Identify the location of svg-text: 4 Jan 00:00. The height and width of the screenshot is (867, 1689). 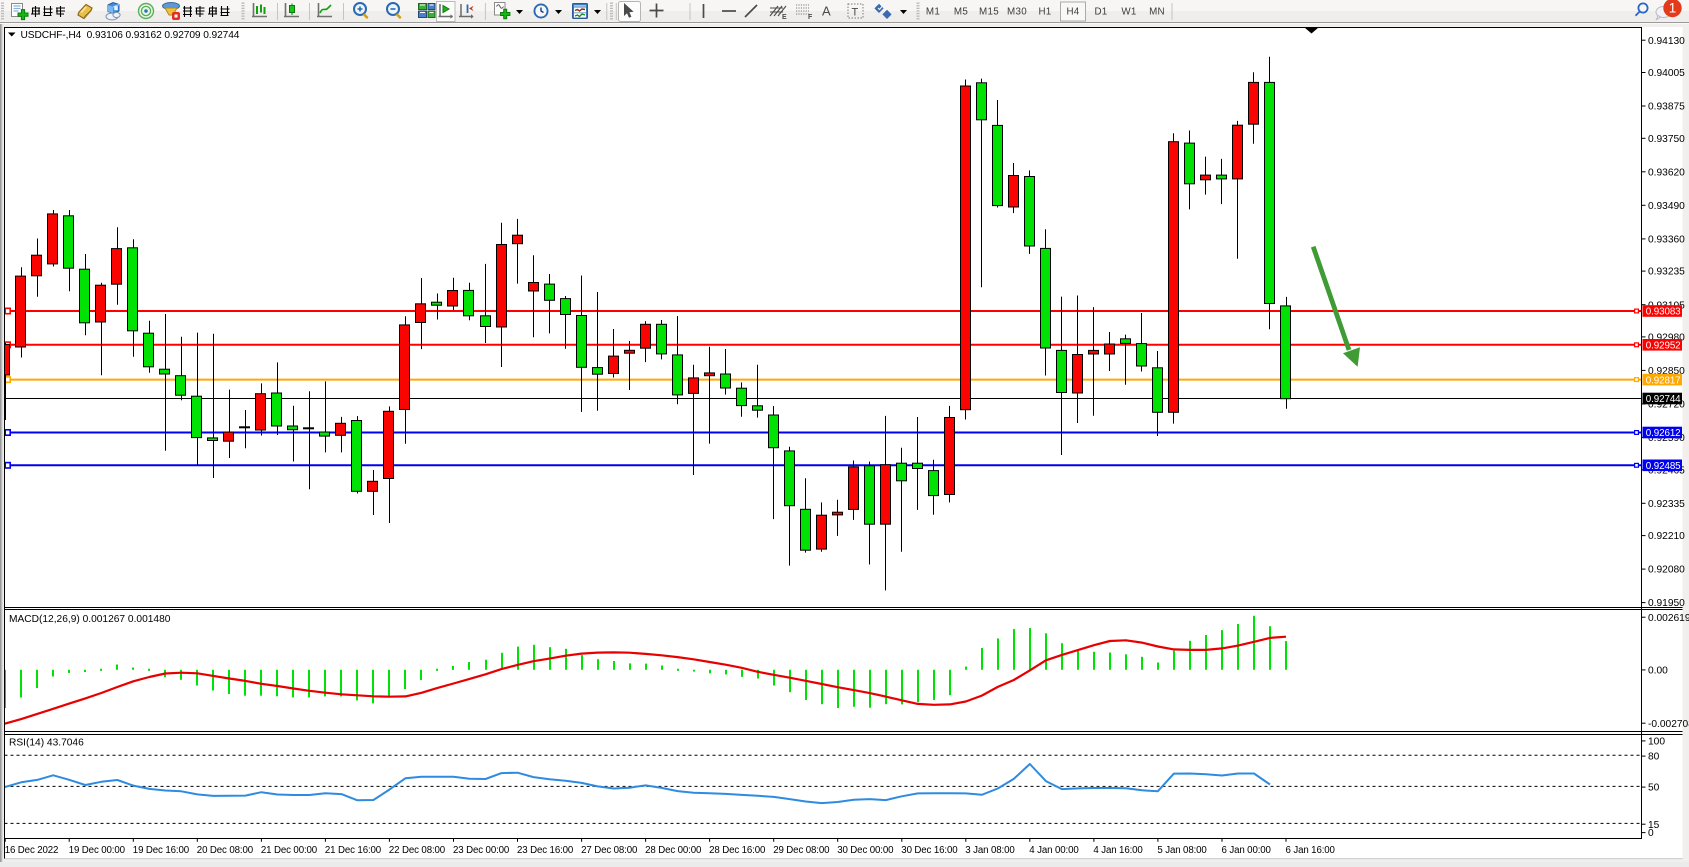
(1054, 850).